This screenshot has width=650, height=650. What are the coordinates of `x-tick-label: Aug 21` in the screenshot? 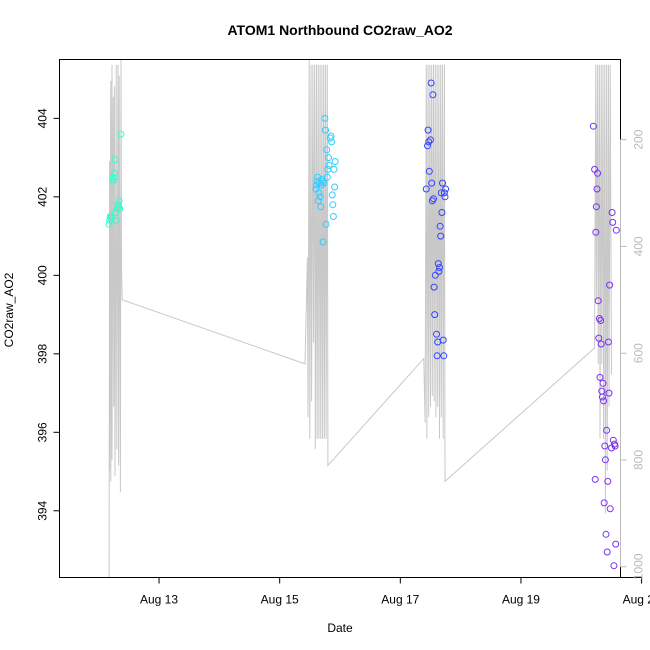 It's located at (636, 600).